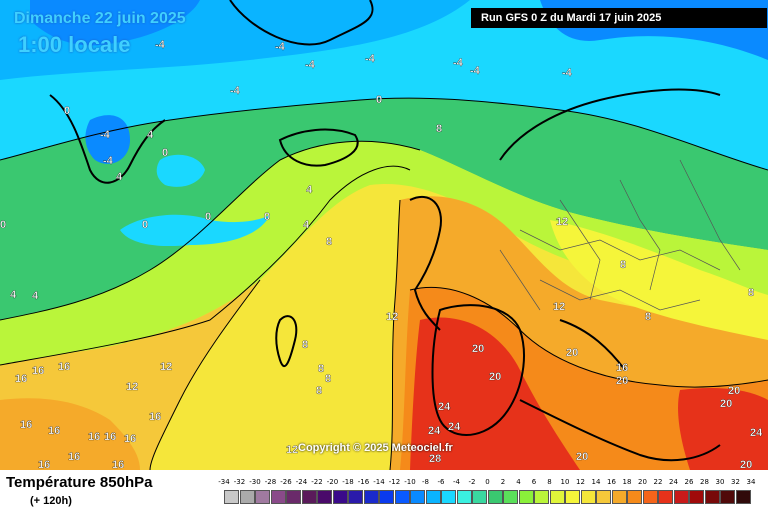  What do you see at coordinates (410, 482) in the screenshot?
I see `legend-tick-label: -10` at bounding box center [410, 482].